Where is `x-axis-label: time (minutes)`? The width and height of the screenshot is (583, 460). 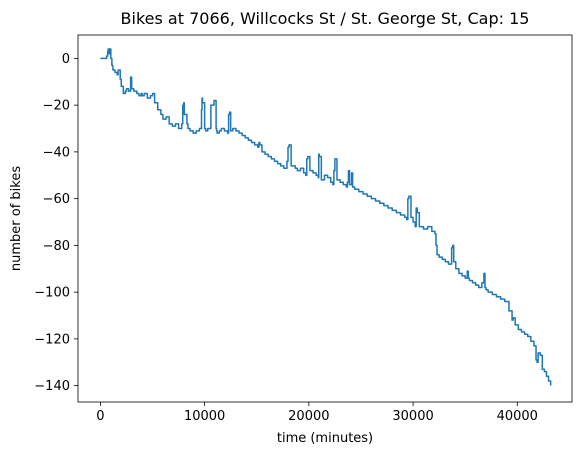
x-axis-label: time (minutes) is located at coordinates (325, 438).